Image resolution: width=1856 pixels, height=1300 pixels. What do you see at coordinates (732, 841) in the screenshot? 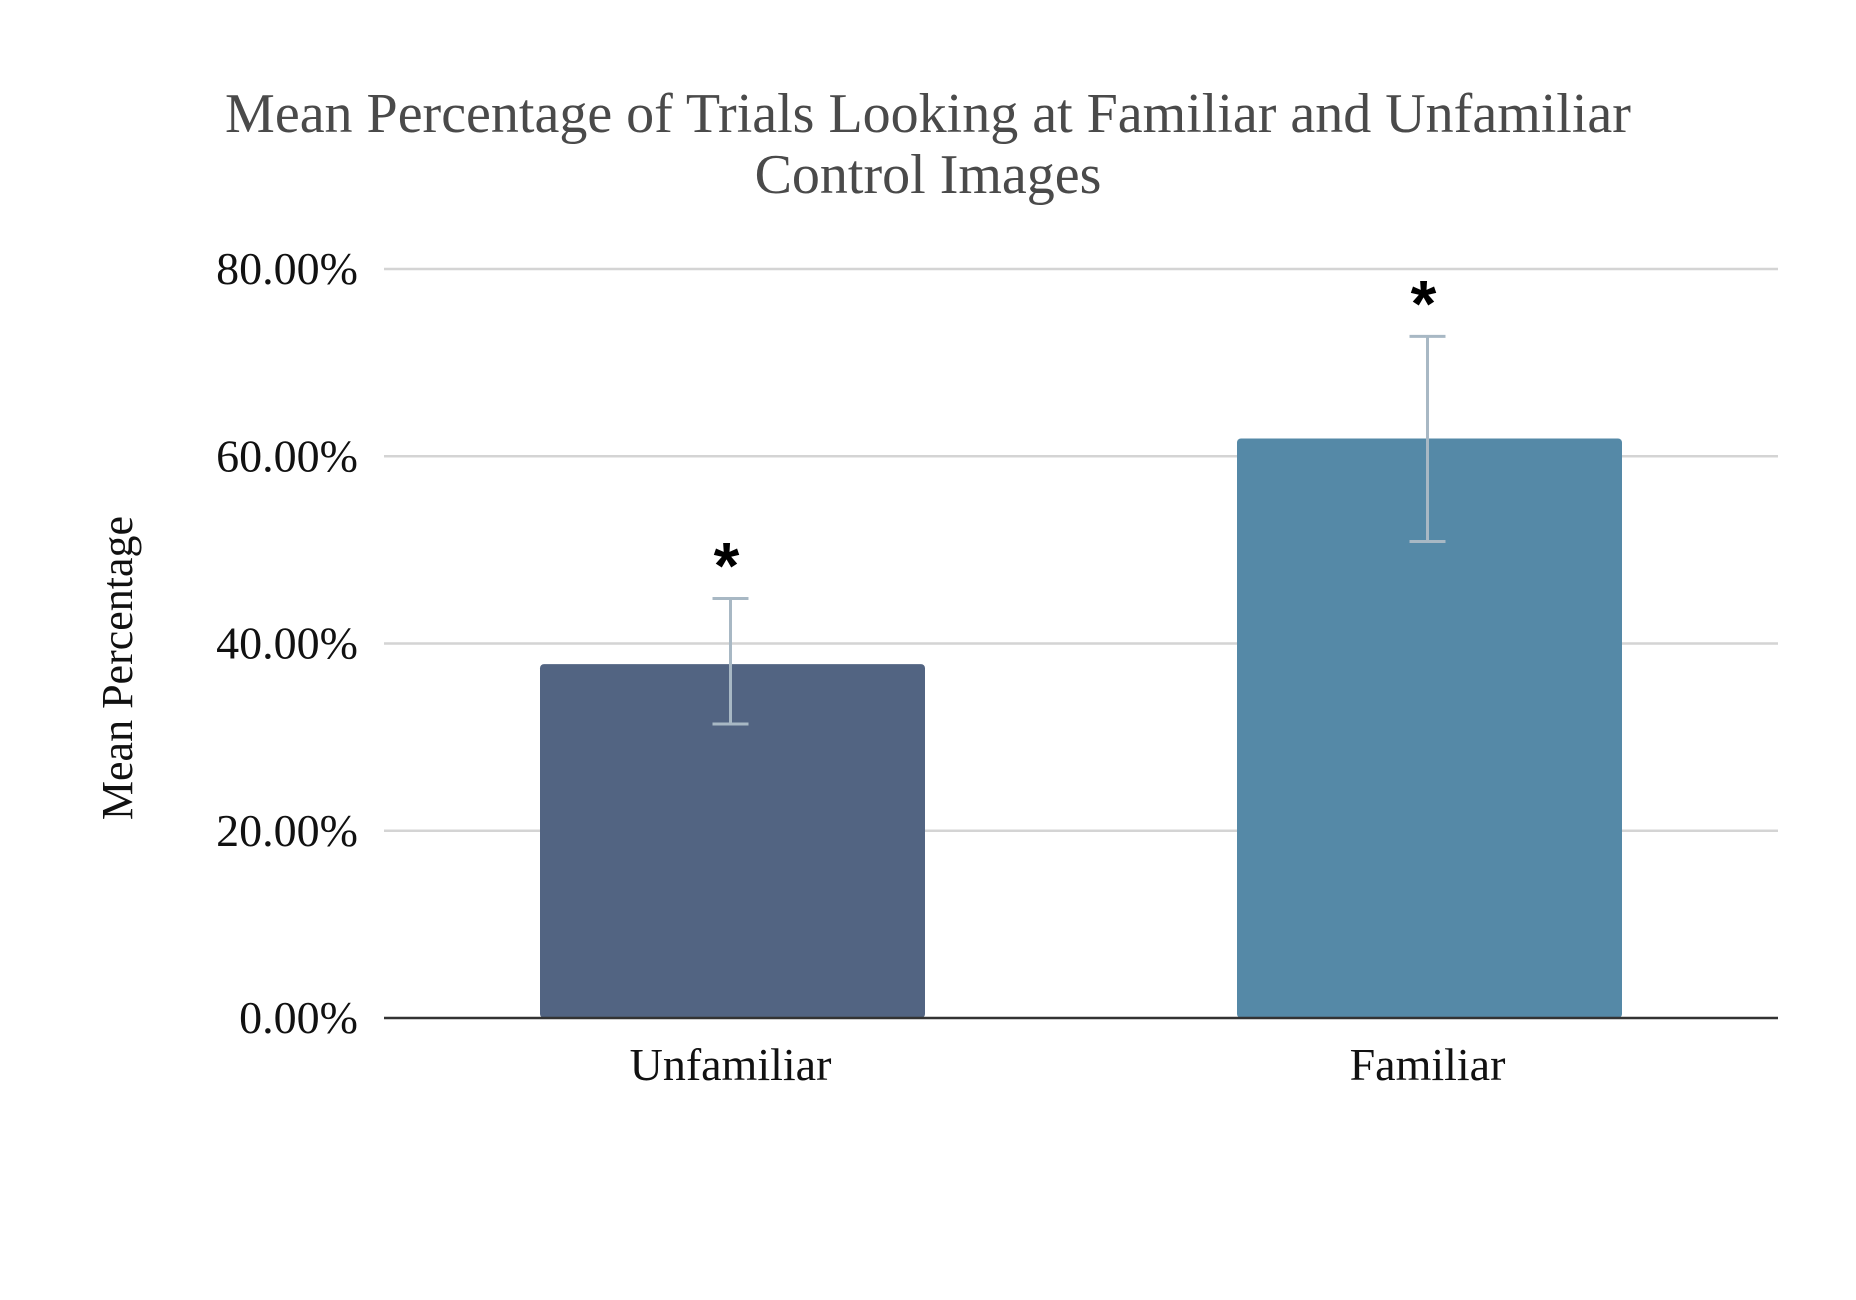
I see `bar-unfamiliar` at bounding box center [732, 841].